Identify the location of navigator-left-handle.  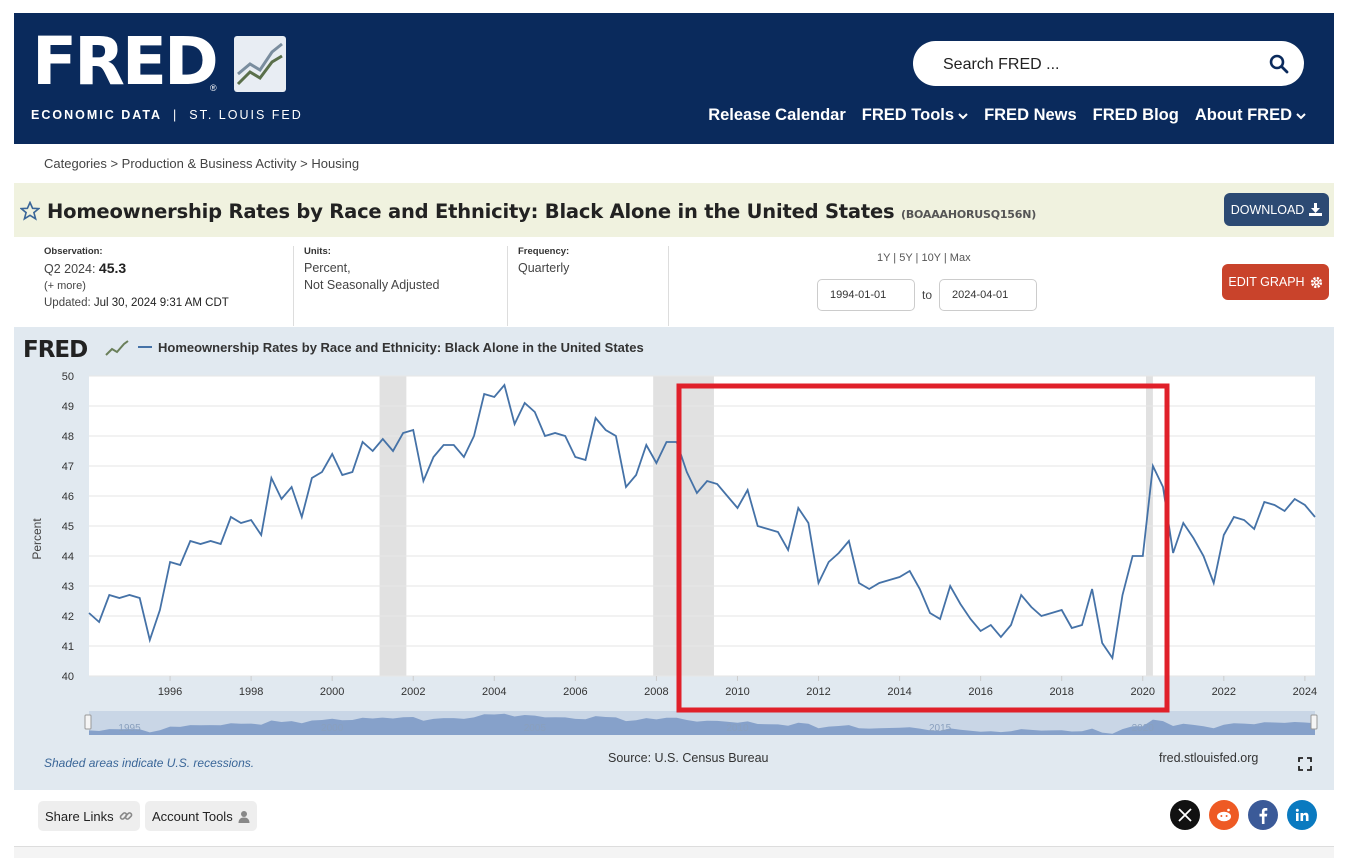
(88, 722).